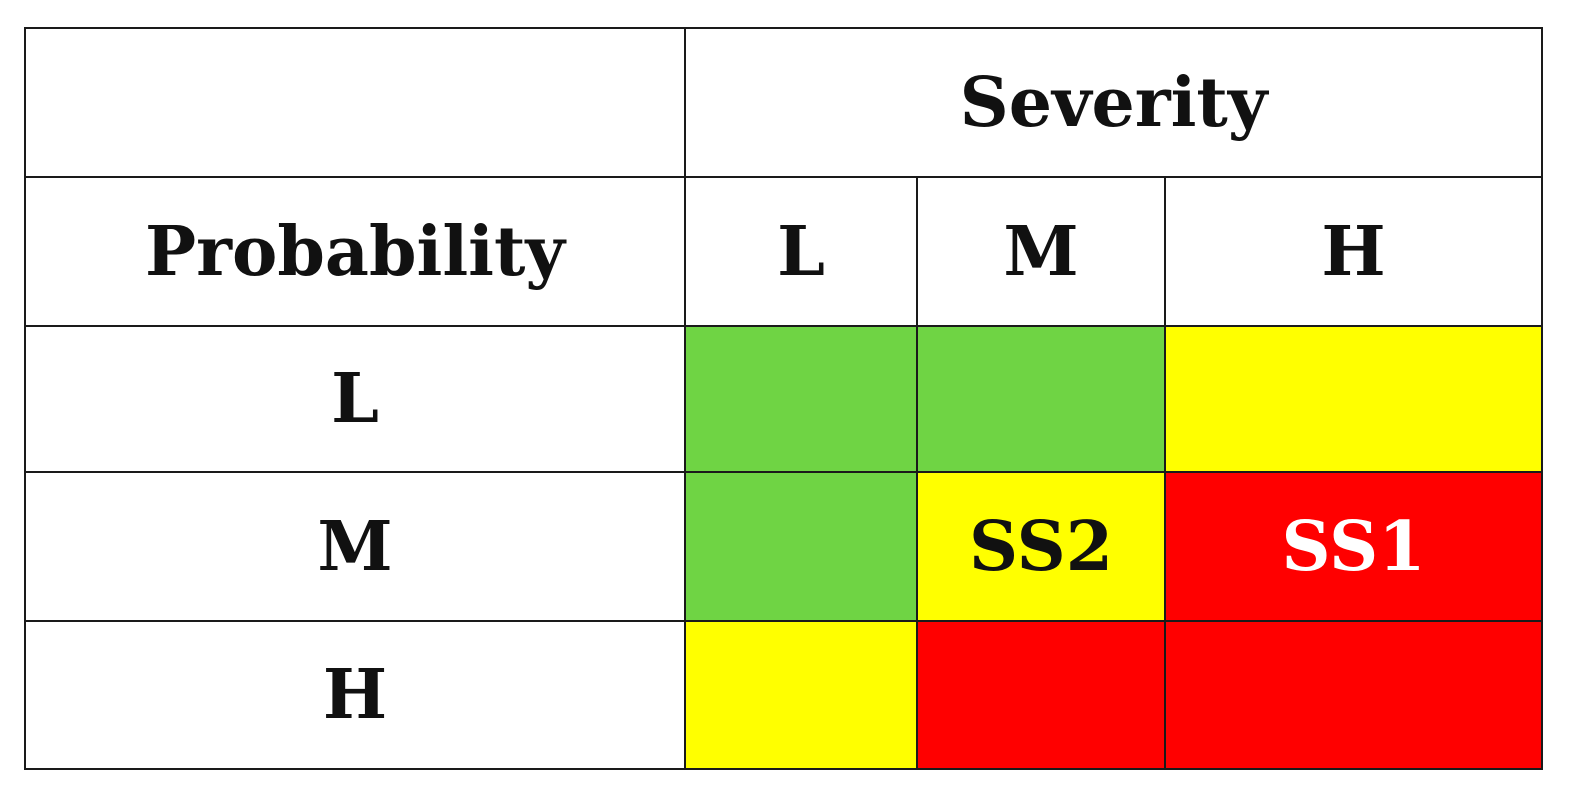 The image size is (1596, 812). What do you see at coordinates (802, 695) in the screenshot?
I see `risk-cell-ph-sl` at bounding box center [802, 695].